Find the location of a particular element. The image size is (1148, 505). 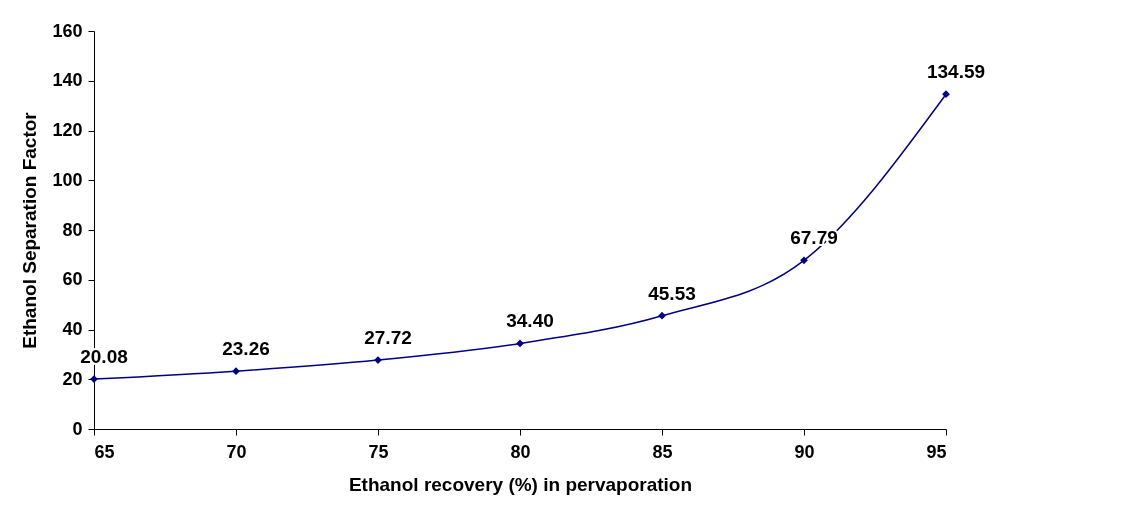

data-label: 27.72 is located at coordinates (388, 338).